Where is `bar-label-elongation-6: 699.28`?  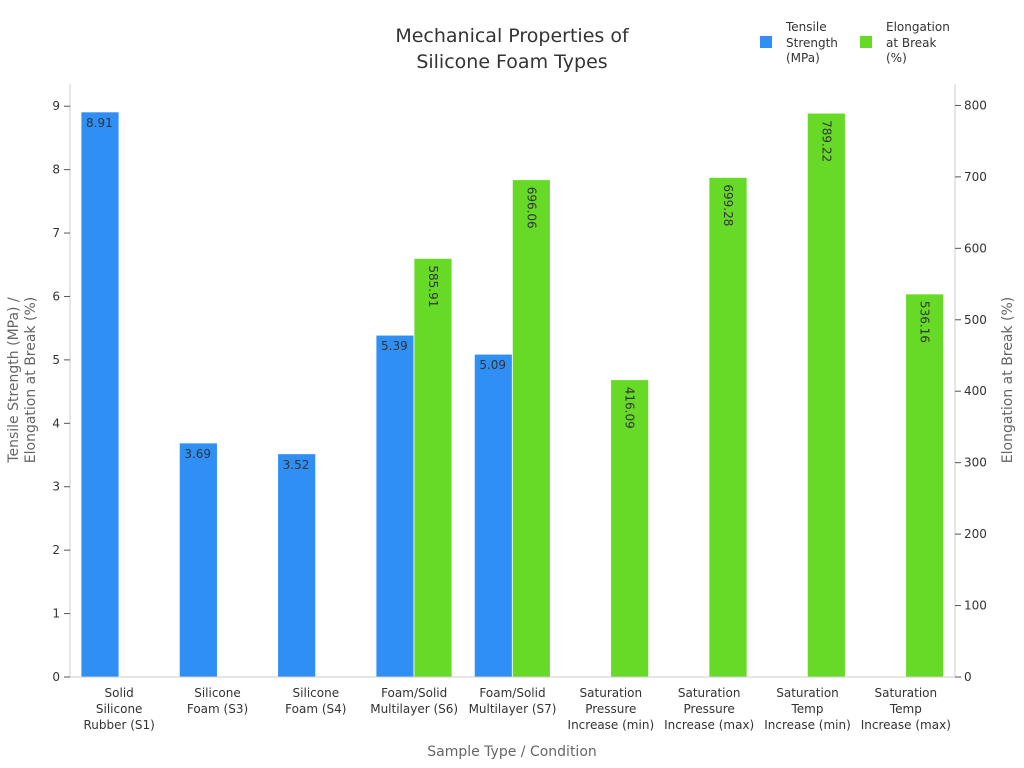
bar-label-elongation-6: 699.28 is located at coordinates (728, 205).